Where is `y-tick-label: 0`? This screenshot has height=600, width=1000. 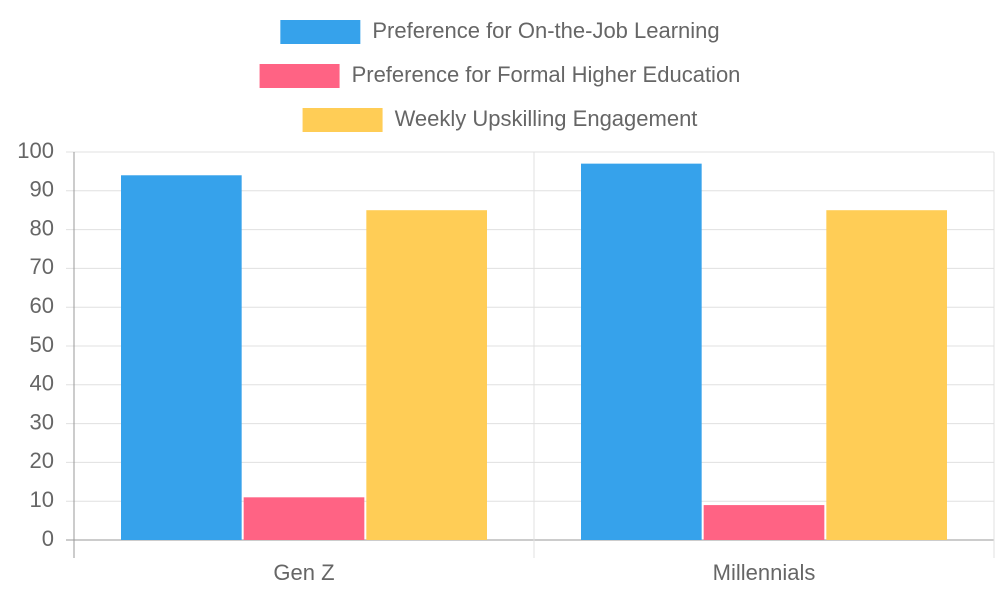
y-tick-label: 0 is located at coordinates (48, 538).